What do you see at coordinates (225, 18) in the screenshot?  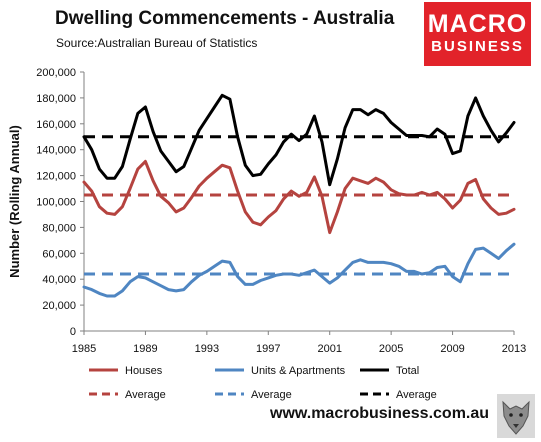 I see `chart-title: Dwelling Commencements - Australia` at bounding box center [225, 18].